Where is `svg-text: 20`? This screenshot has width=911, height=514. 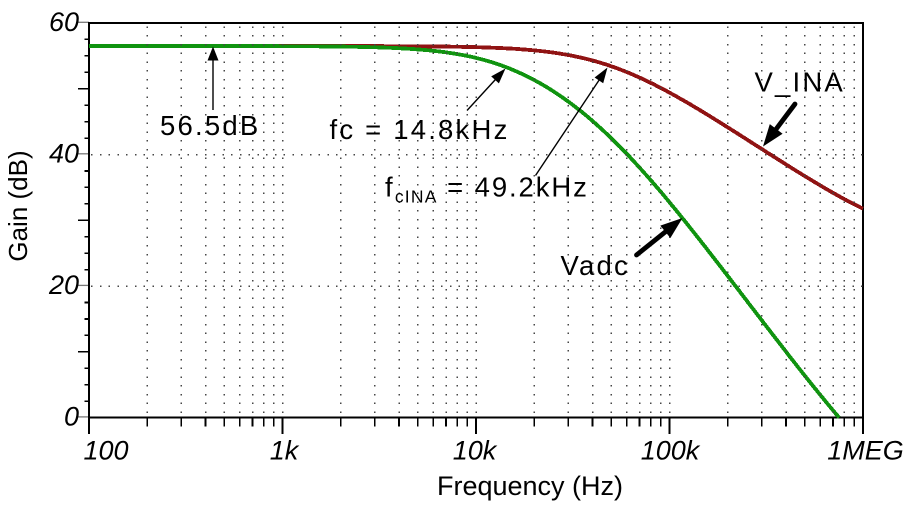 svg-text: 20 is located at coordinates (63, 285).